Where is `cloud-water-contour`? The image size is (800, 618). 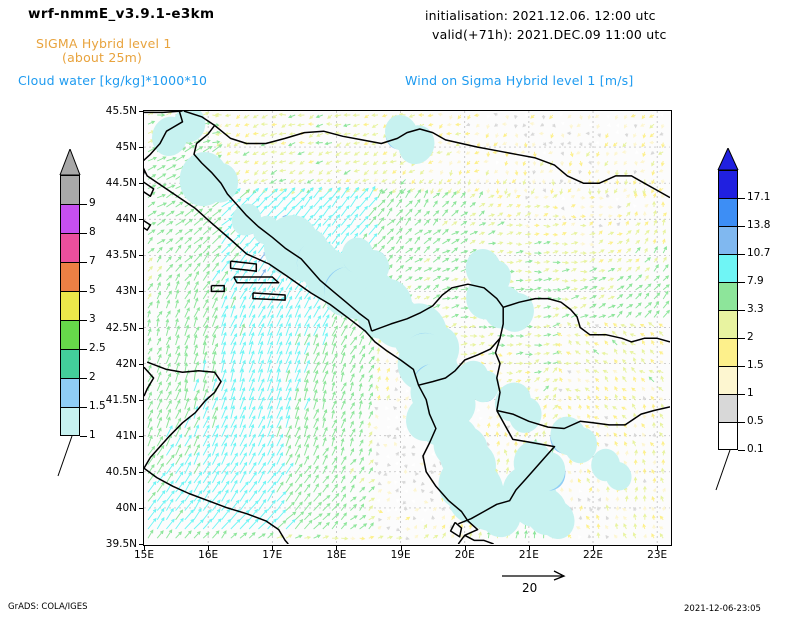
cloud-water-contour is located at coordinates (547, 471).